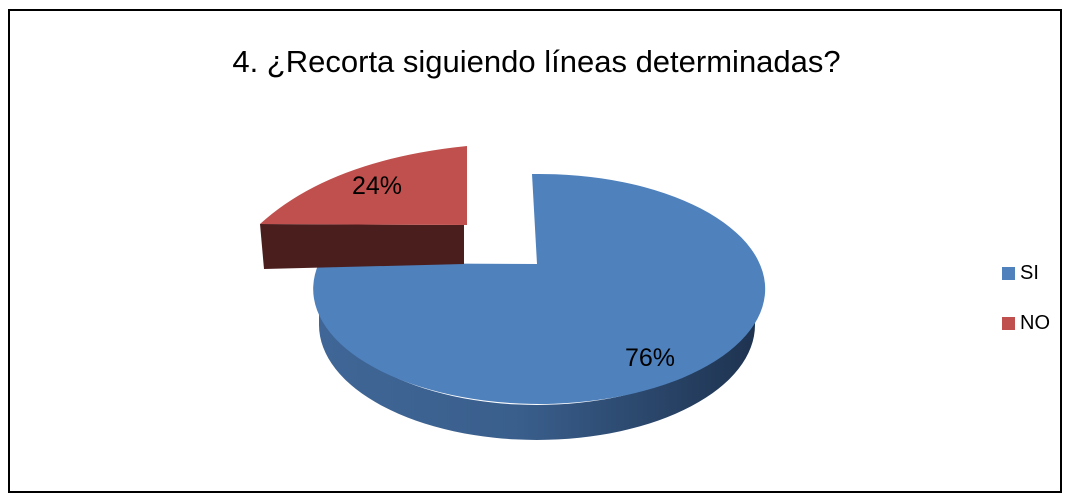 Image resolution: width=1073 pixels, height=502 pixels. Describe the element at coordinates (537, 365) in the screenshot. I see `pie-slice-si-side` at that location.